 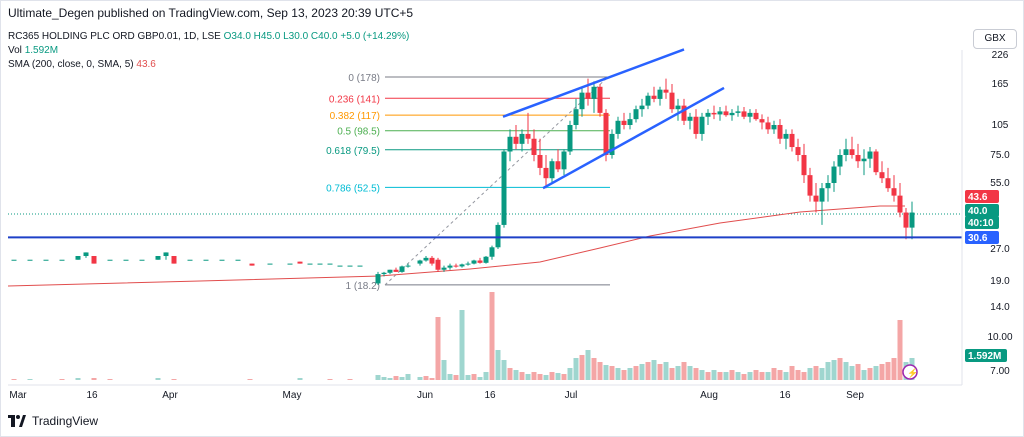 I want to click on time-axis-tick: Jul, so click(x=571, y=395).